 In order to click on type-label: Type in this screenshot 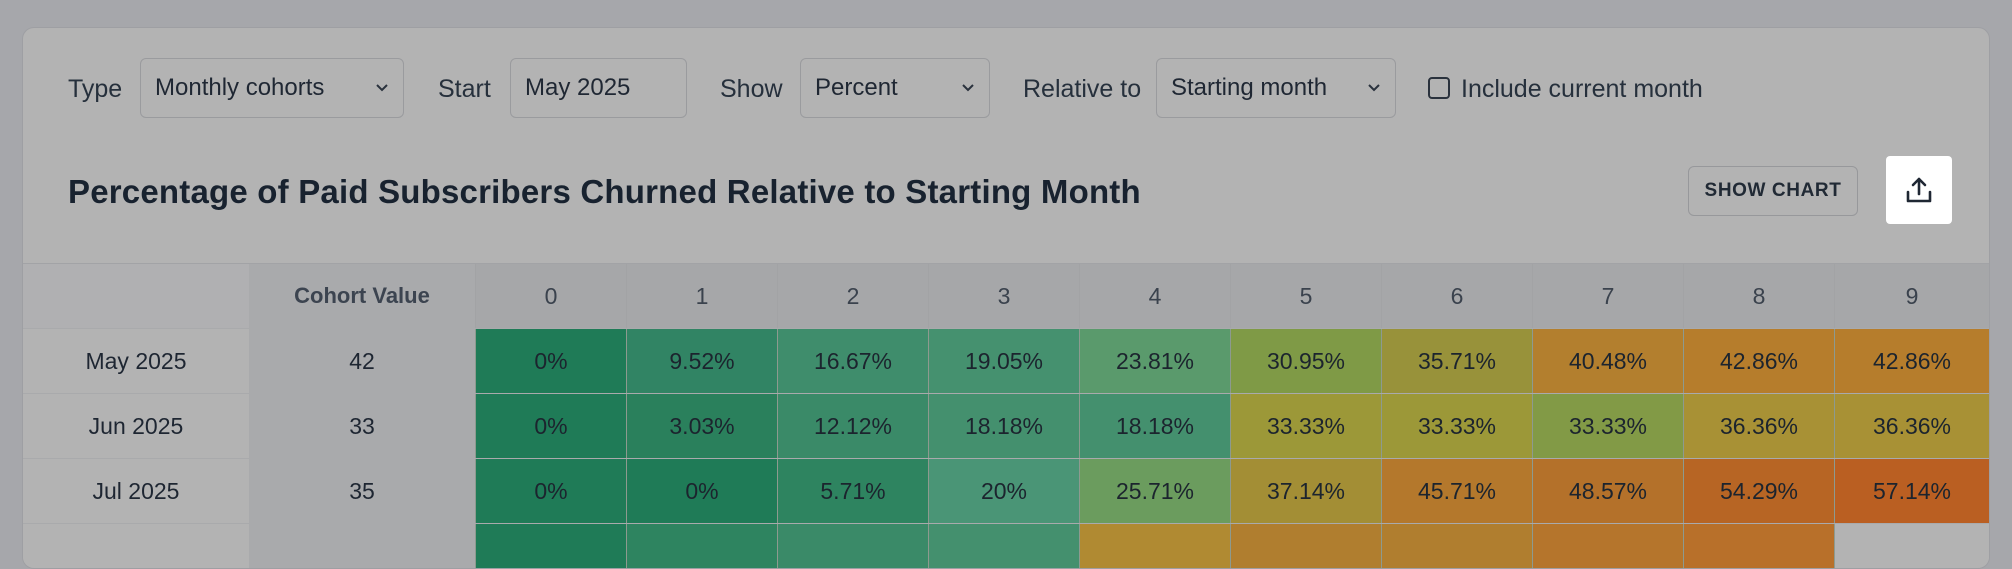, I will do `click(95, 89)`.